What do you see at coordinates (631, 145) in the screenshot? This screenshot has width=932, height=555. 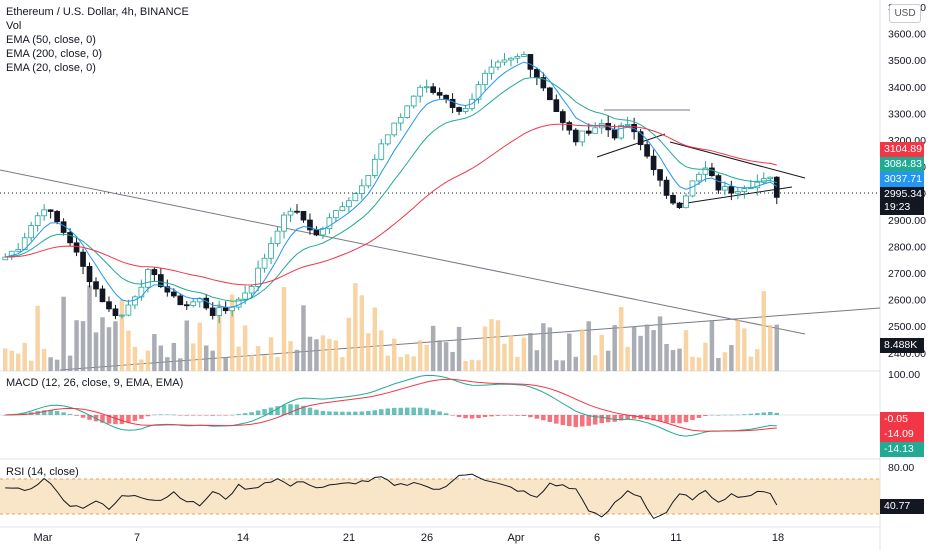 I see `range-bottom-line` at bounding box center [631, 145].